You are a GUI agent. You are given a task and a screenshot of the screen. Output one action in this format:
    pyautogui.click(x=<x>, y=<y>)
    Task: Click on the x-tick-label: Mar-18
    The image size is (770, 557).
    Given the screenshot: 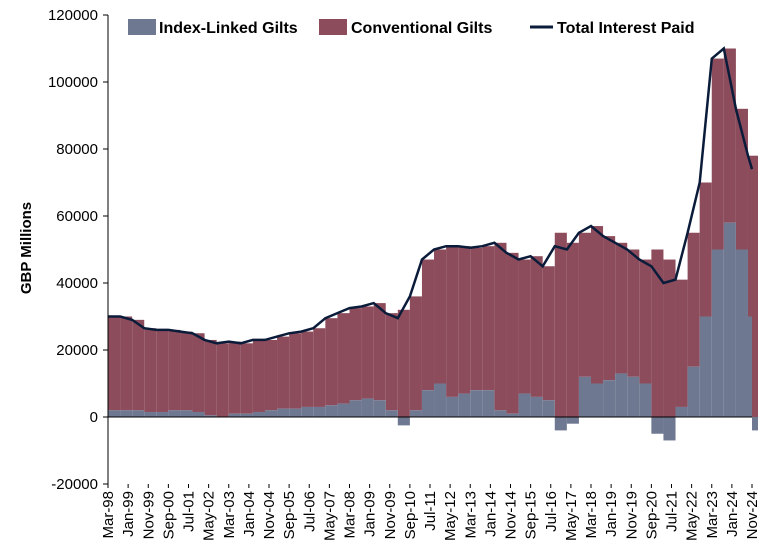 What is the action you would take?
    pyautogui.click(x=591, y=515)
    